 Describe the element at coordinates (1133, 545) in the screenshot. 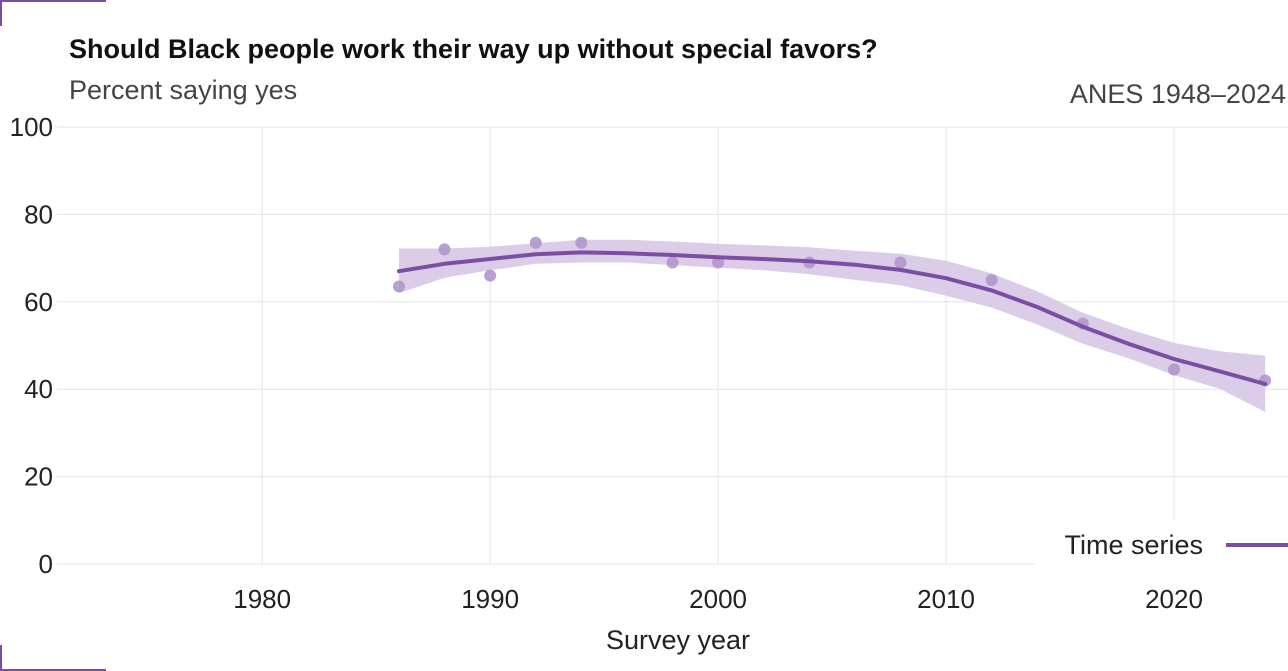

I see `legend-label-time-series: Time series` at that location.